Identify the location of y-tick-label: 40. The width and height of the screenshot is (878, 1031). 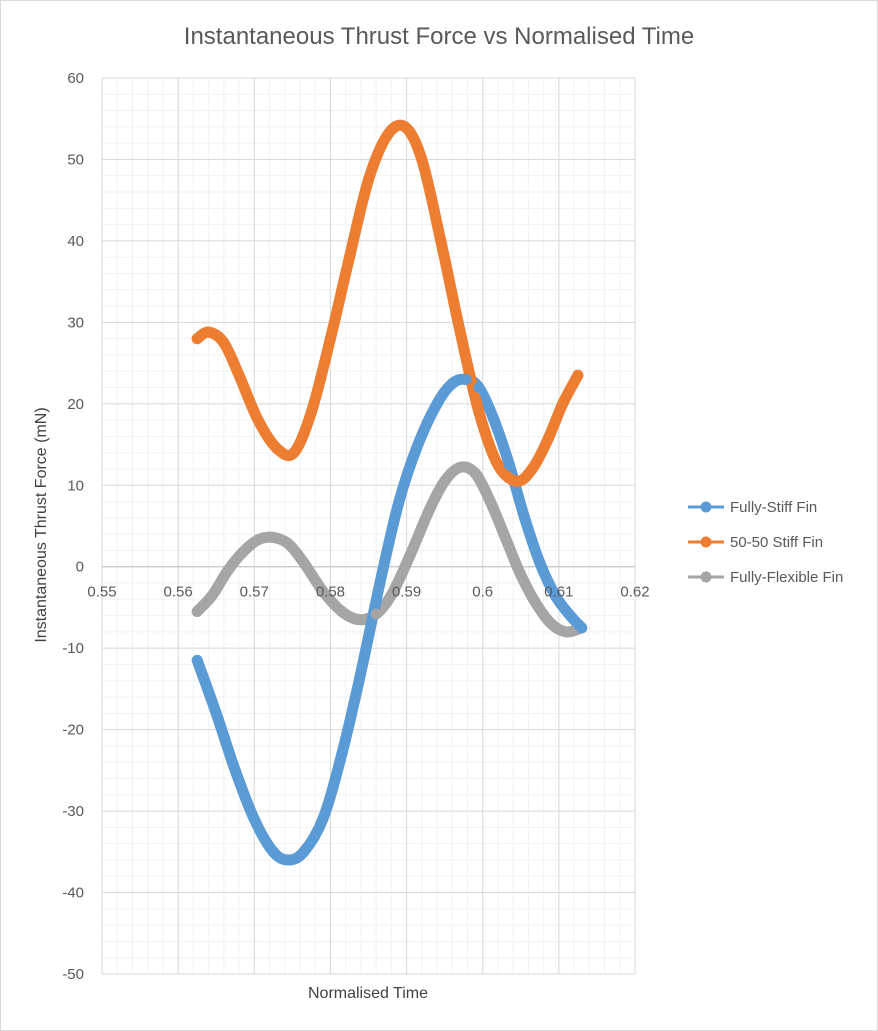
(75, 241).